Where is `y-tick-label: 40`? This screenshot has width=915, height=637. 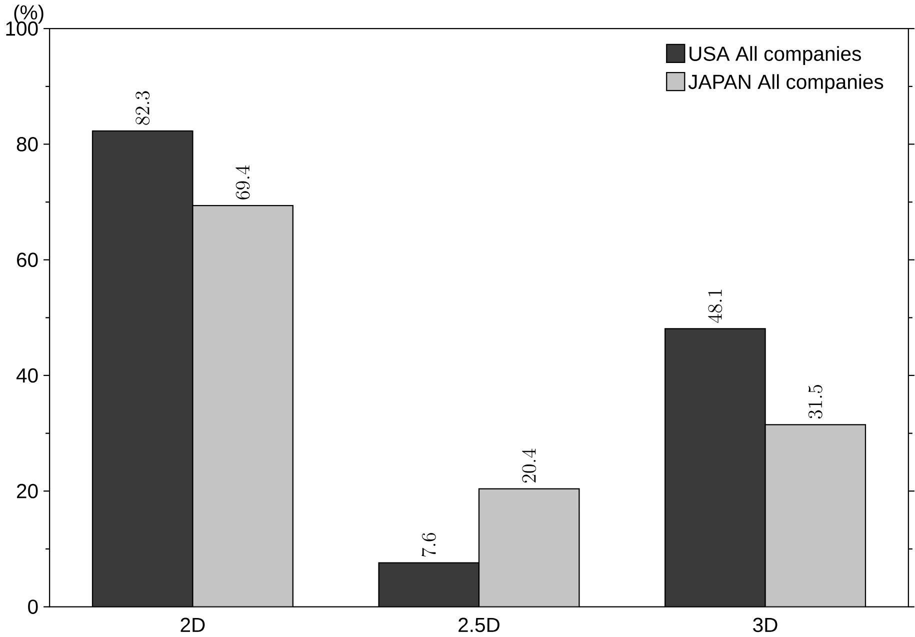
y-tick-label: 40 is located at coordinates (27, 375).